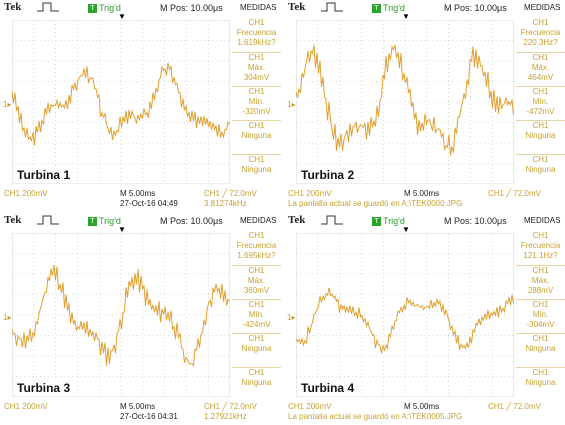 The height and width of the screenshot is (425, 565). What do you see at coordinates (256, 111) in the screenshot?
I see `measurement-value: -320mV` at bounding box center [256, 111].